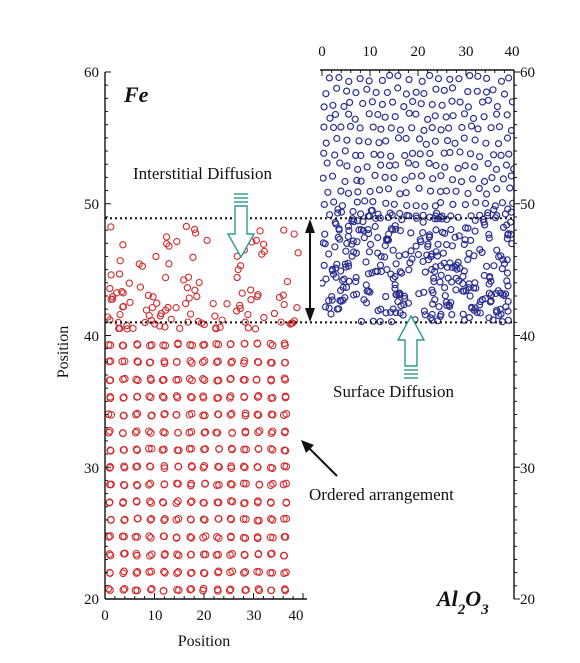  Describe the element at coordinates (136, 94) in the screenshot. I see `fe-panel-label: Fe` at that location.